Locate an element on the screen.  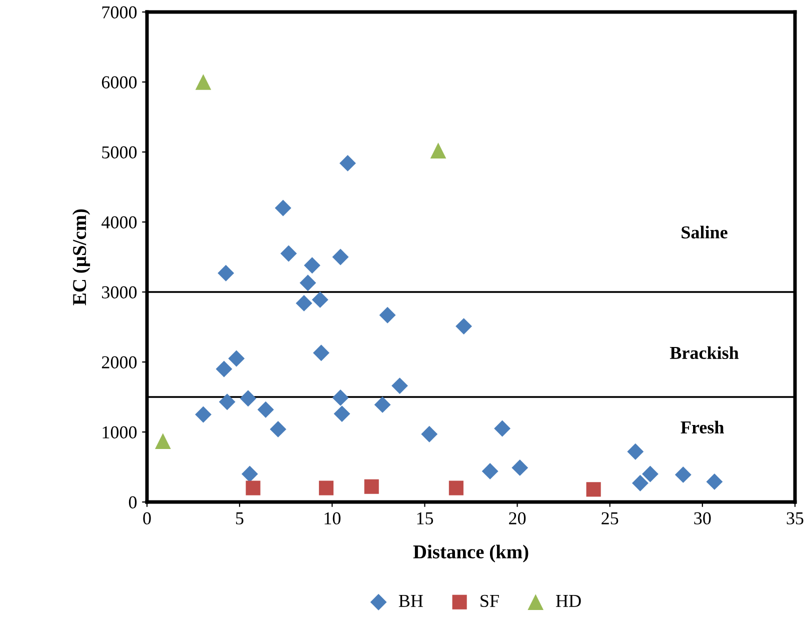
x-tick-label: 0 is located at coordinates (147, 518).